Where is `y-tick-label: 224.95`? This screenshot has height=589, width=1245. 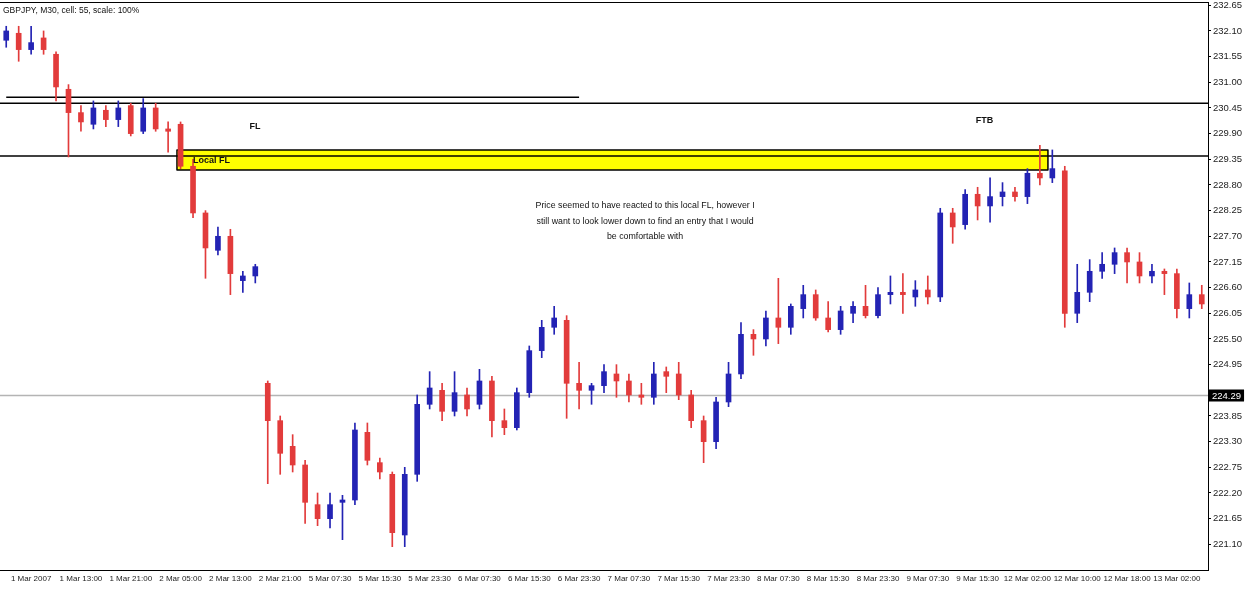 y-tick-label: 224.95 is located at coordinates (1228, 364).